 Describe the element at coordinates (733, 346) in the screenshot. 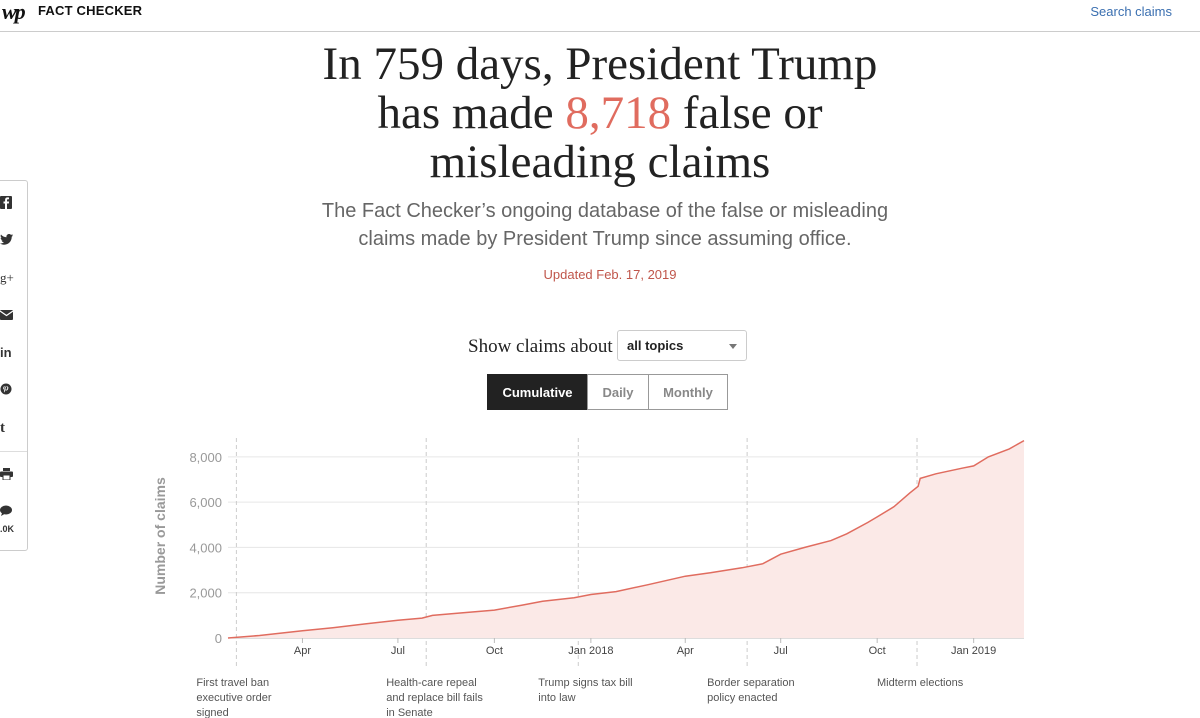

I see `chevron-down-icon` at that location.